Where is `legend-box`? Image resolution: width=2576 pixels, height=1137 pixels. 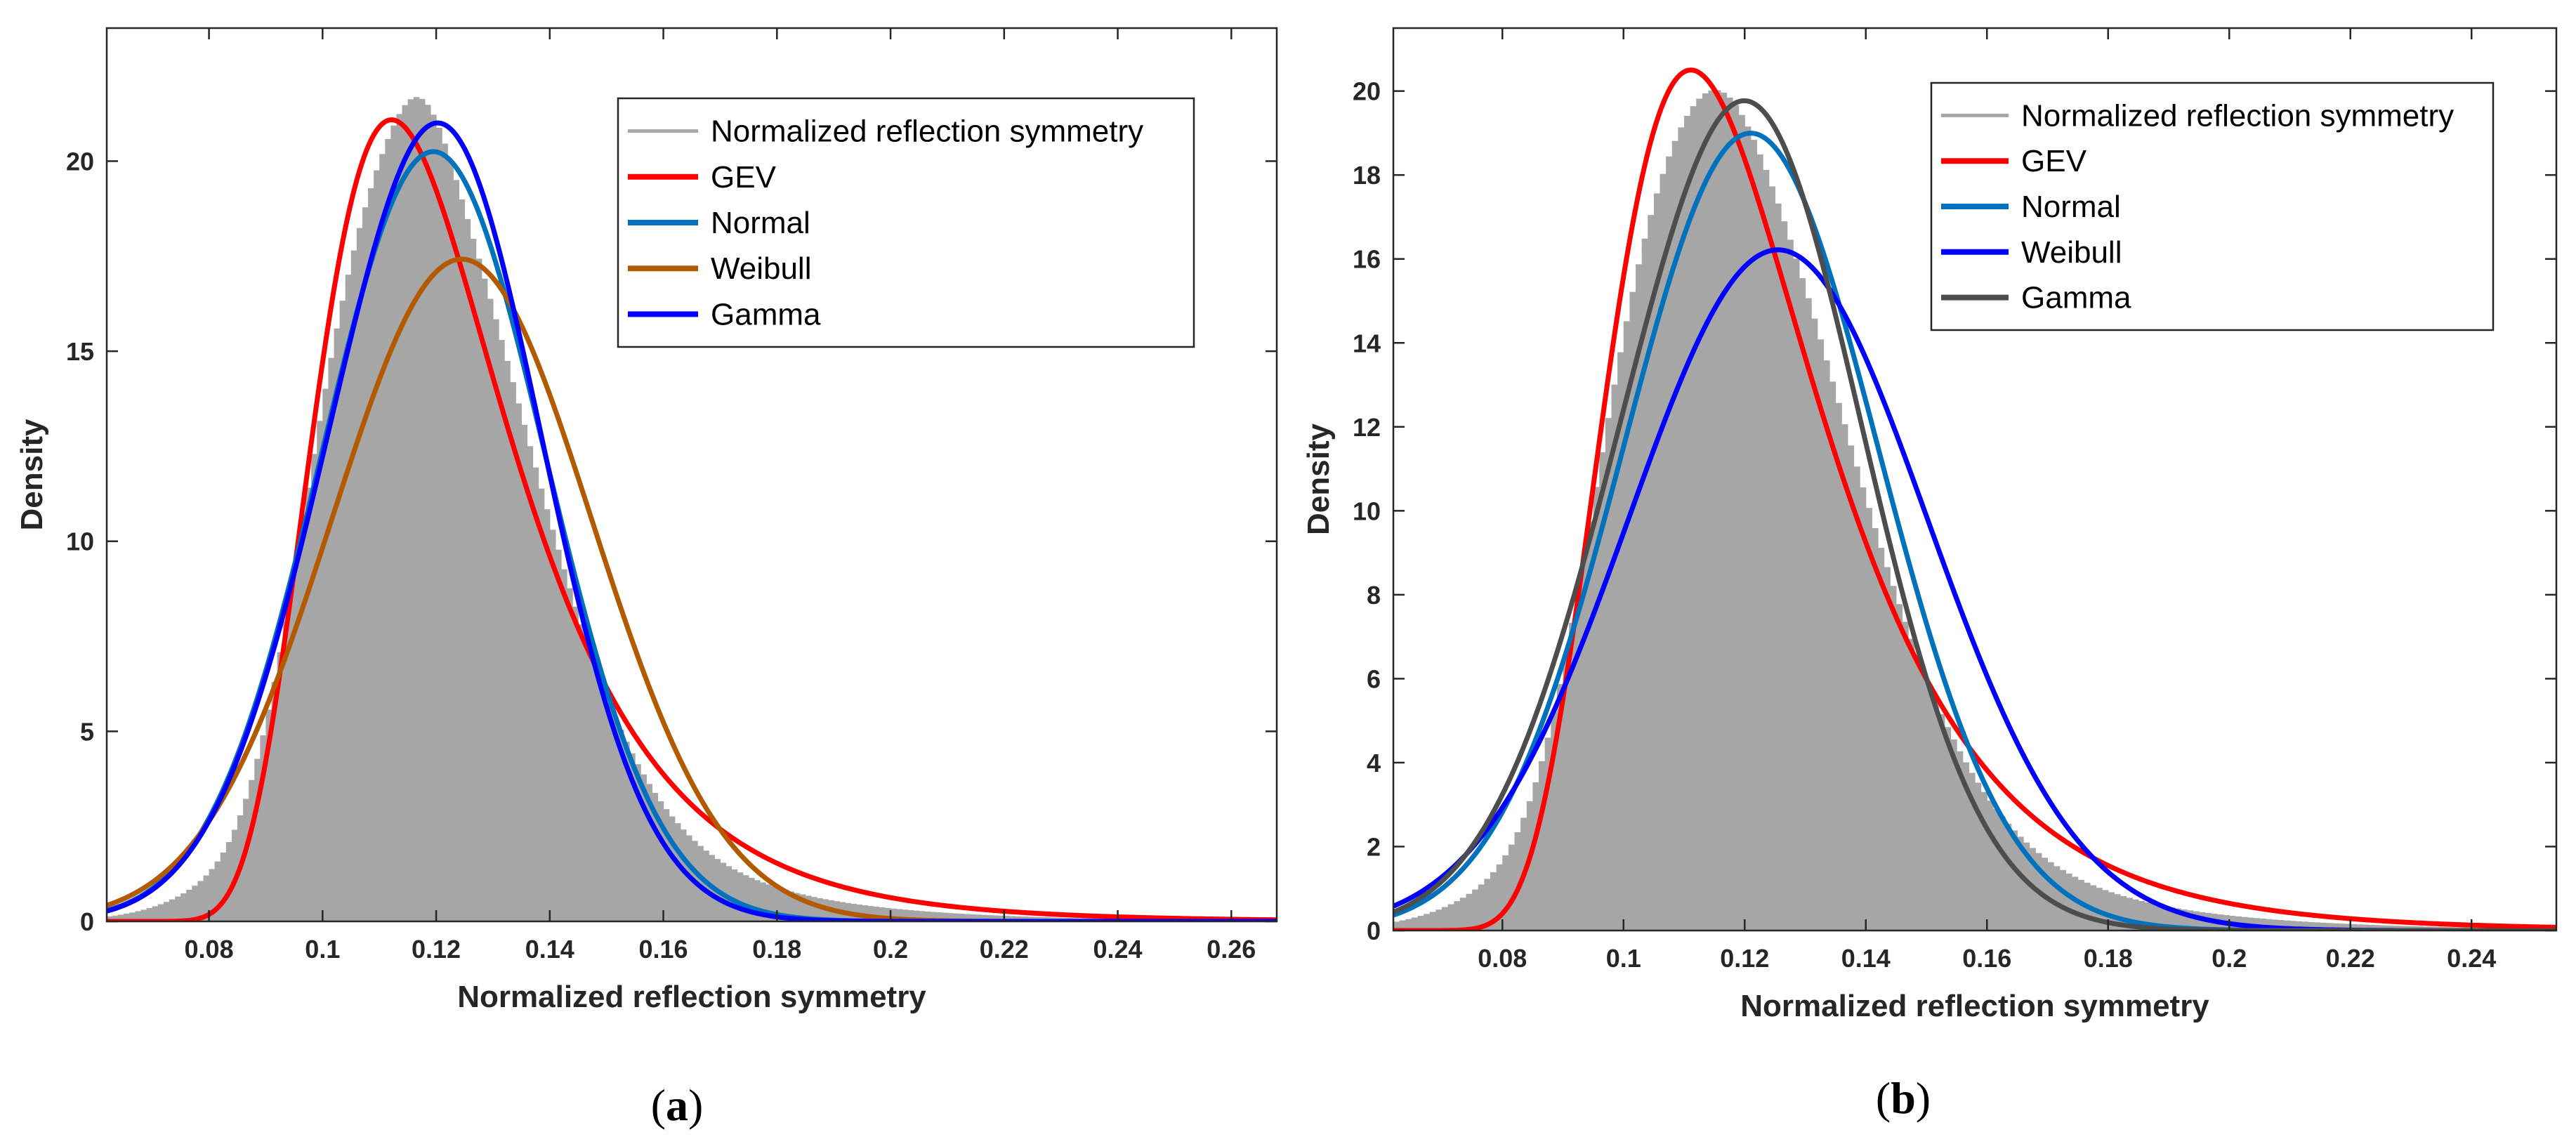
legend-box is located at coordinates (2212, 206).